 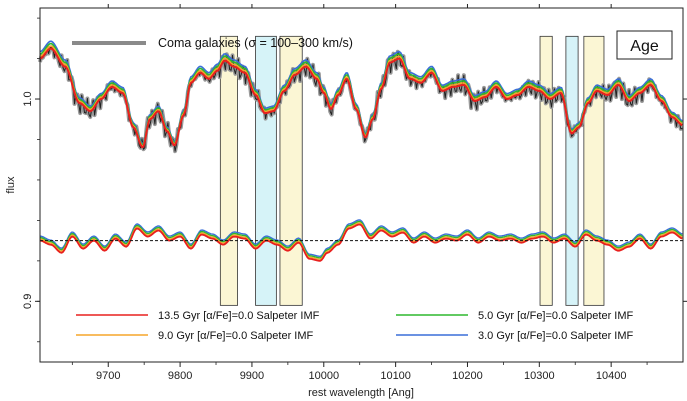 What do you see at coordinates (28, 301) in the screenshot?
I see `y-tick-label: 0.9` at bounding box center [28, 301].